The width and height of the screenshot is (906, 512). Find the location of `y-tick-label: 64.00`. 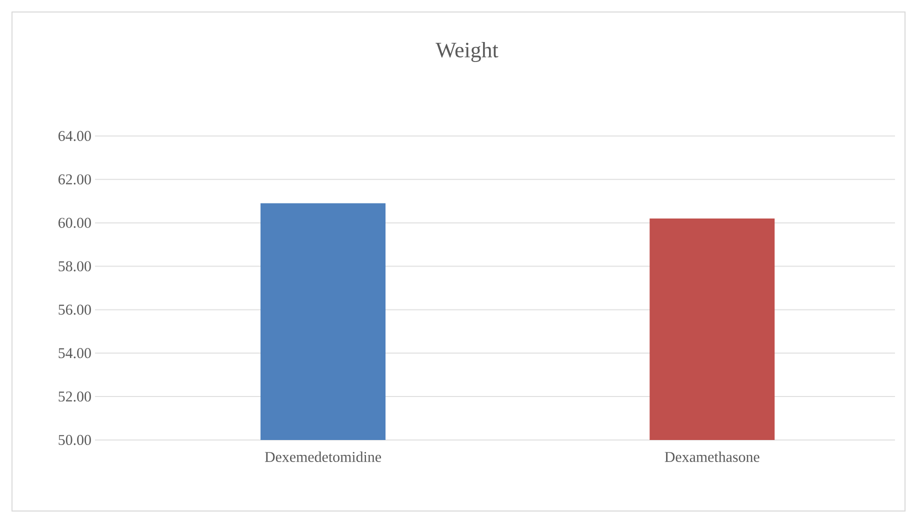

y-tick-label: 64.00 is located at coordinates (74, 136).